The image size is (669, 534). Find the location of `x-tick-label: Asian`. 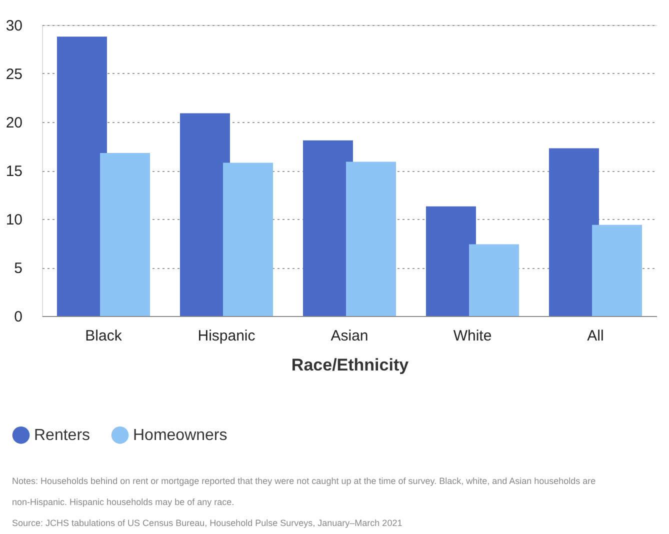

x-tick-label: Asian is located at coordinates (349, 336).